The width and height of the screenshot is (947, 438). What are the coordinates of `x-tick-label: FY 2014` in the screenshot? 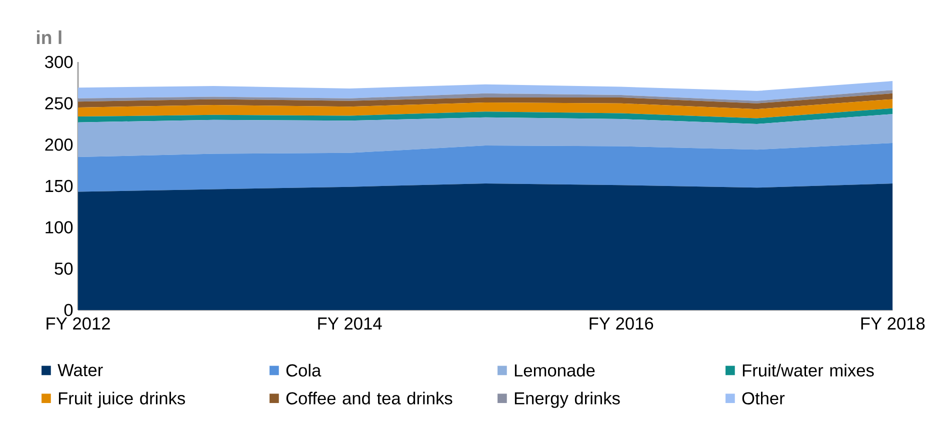 It's located at (350, 323).